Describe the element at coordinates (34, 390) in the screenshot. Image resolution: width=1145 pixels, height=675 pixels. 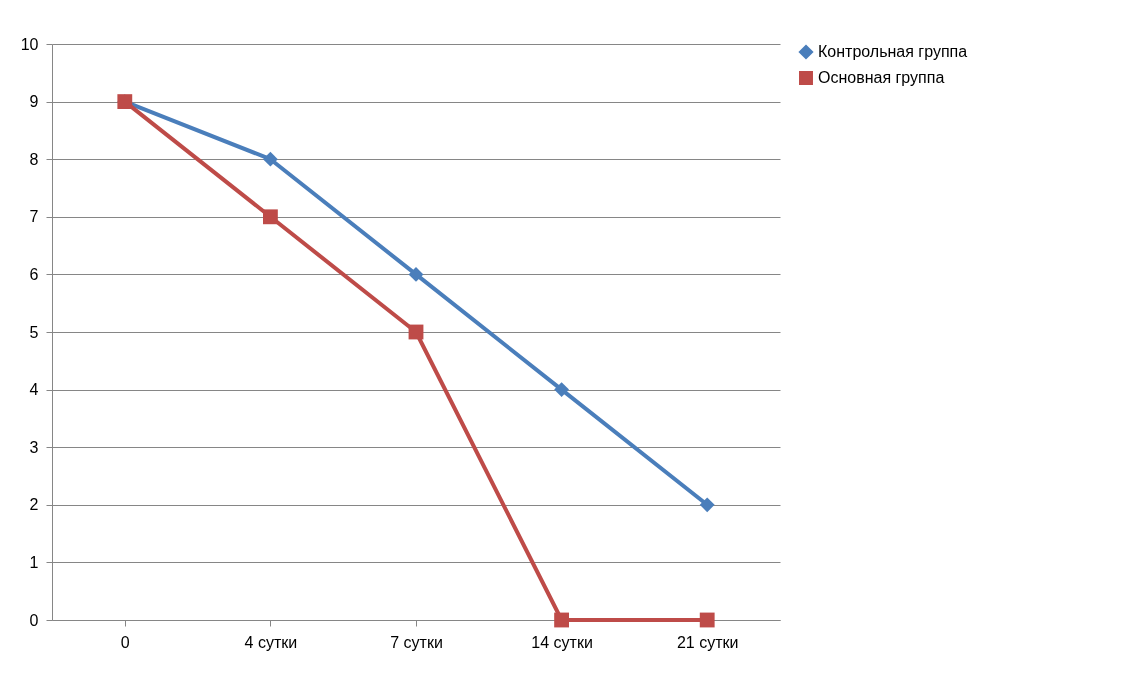
I see `y-tick-label: 4` at that location.